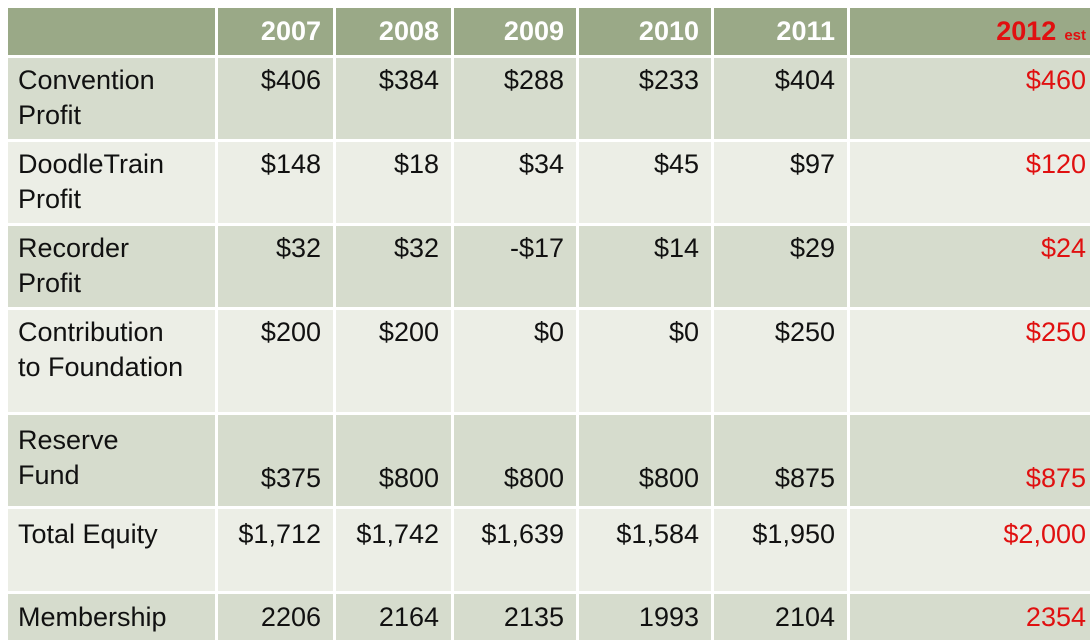 The width and height of the screenshot is (1090, 640). What do you see at coordinates (970, 361) in the screenshot?
I see `table-cell-estimate: $250` at bounding box center [970, 361].